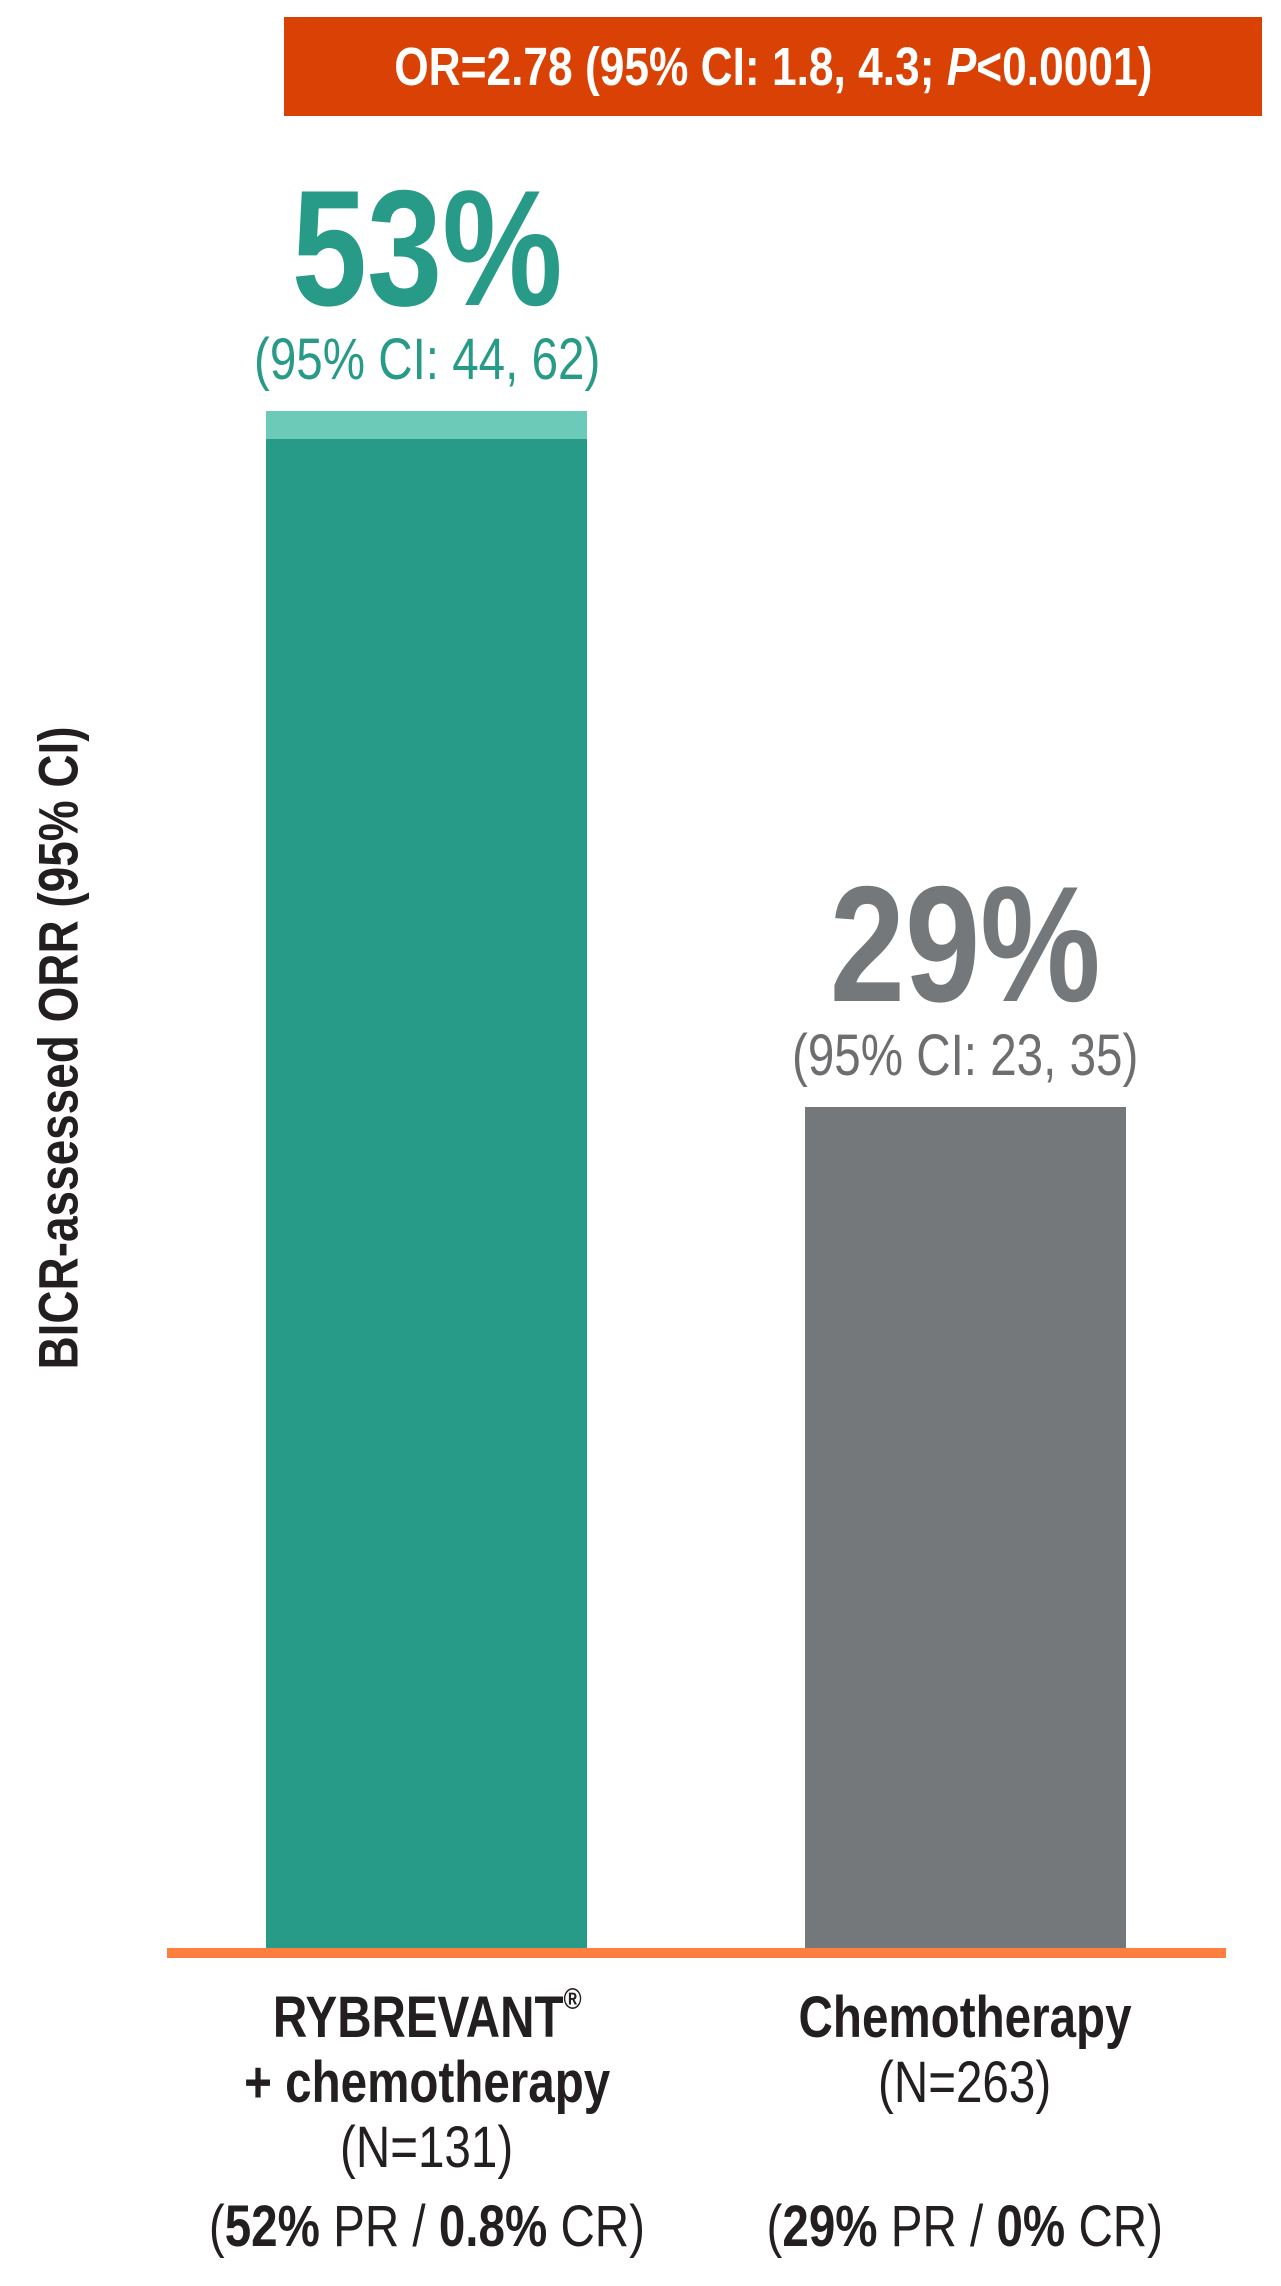 Image resolution: width=1281 pixels, height=2286 pixels. I want to click on p-label: P, so click(961, 66).